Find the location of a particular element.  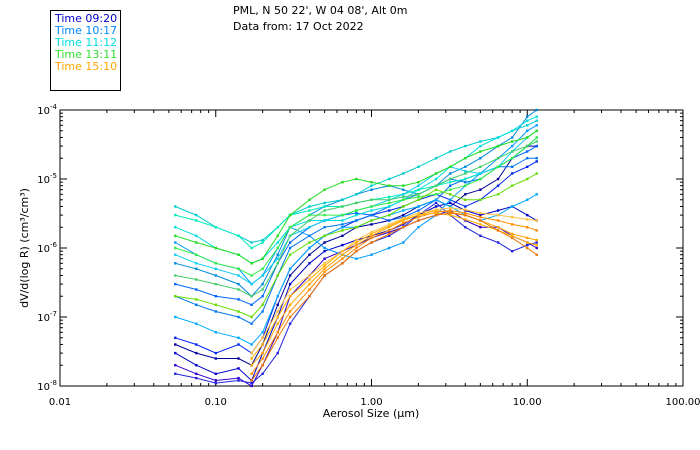

y-tick-label: 10-4 is located at coordinates (47, 110).